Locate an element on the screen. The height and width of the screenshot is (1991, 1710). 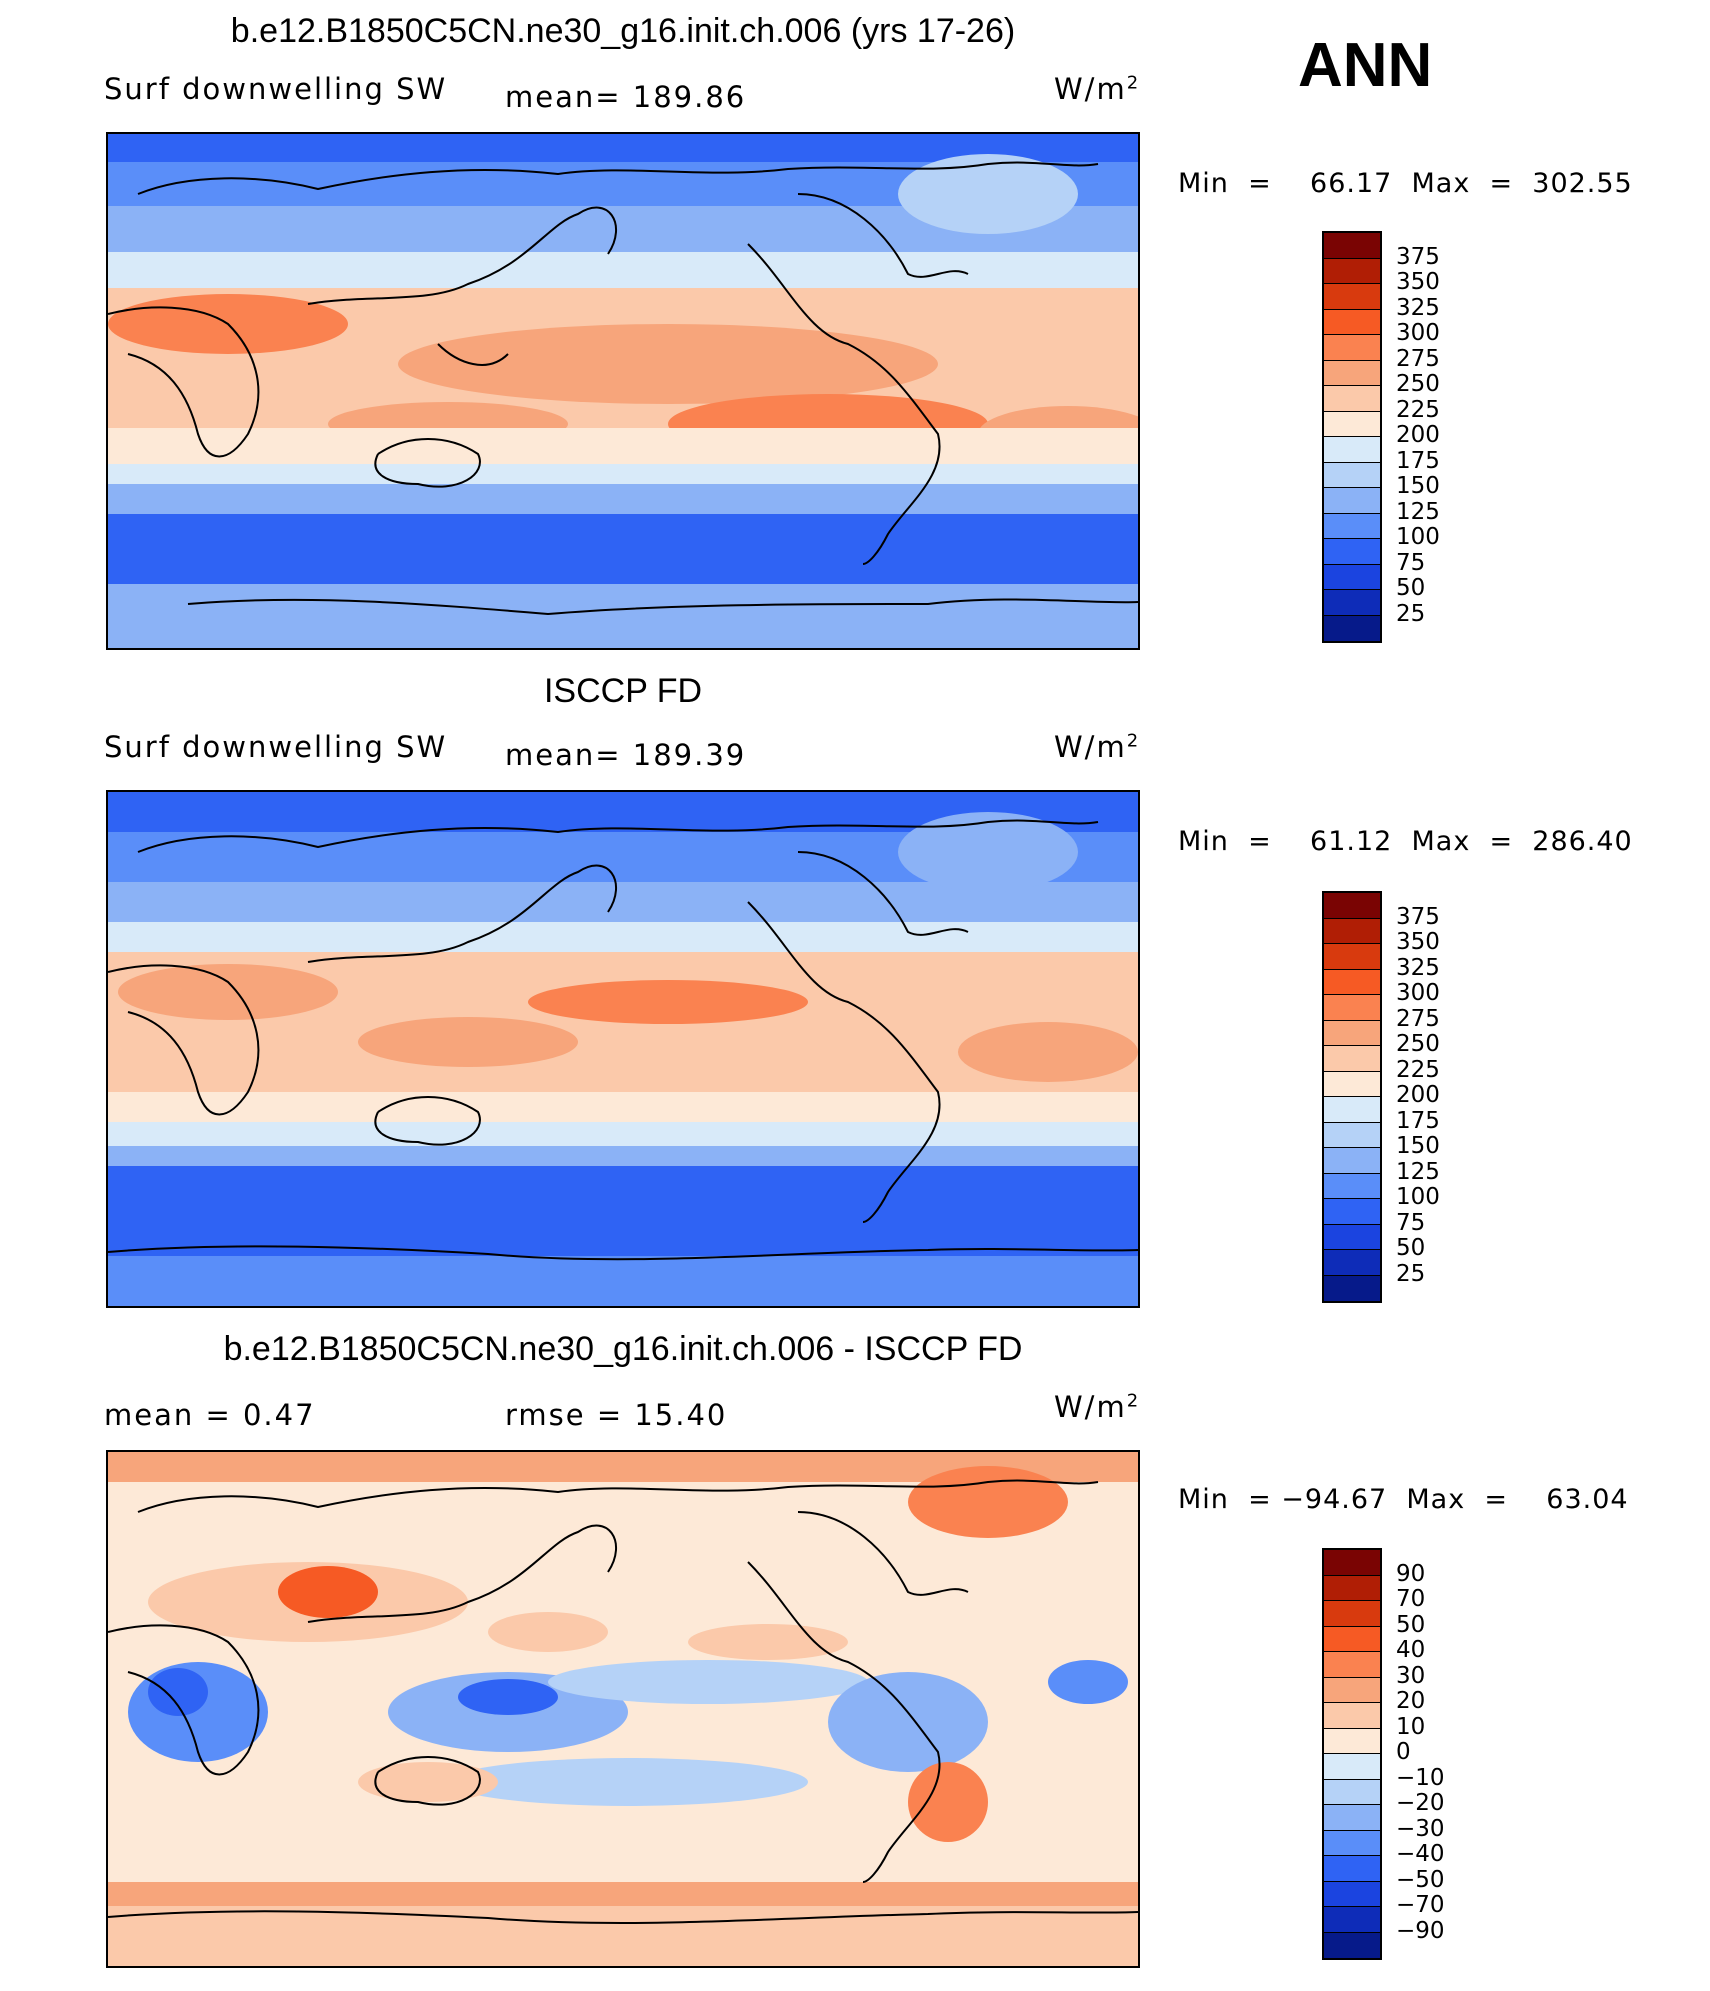
colorbar-tick-label: −10 is located at coordinates (1420, 1777).